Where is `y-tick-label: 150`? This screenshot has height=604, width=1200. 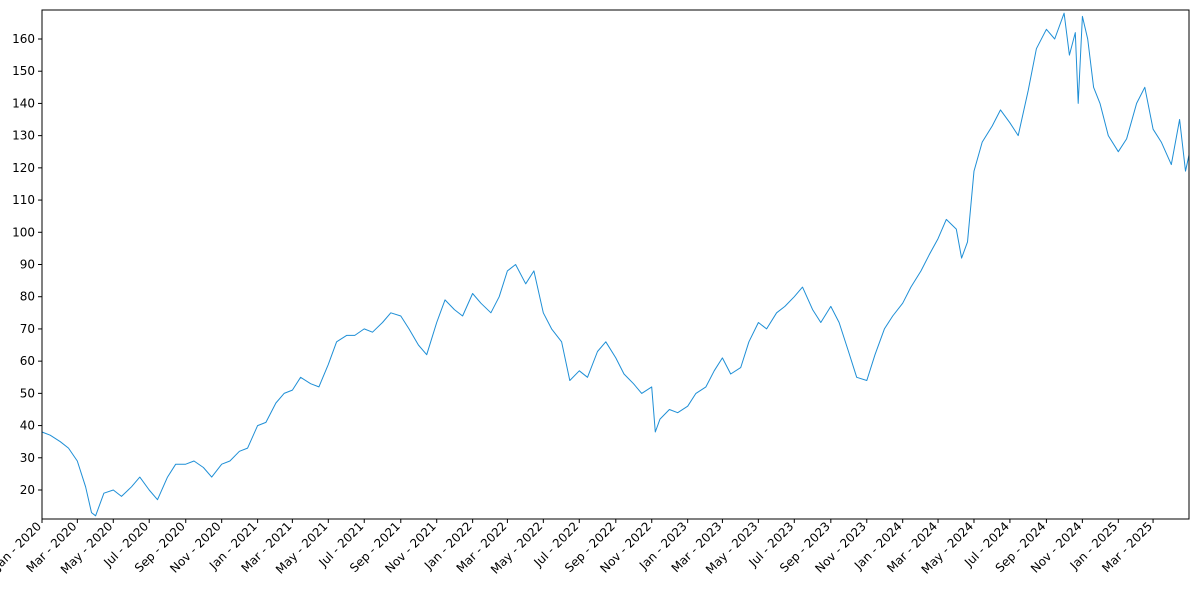 y-tick-label: 150 is located at coordinates (23, 71).